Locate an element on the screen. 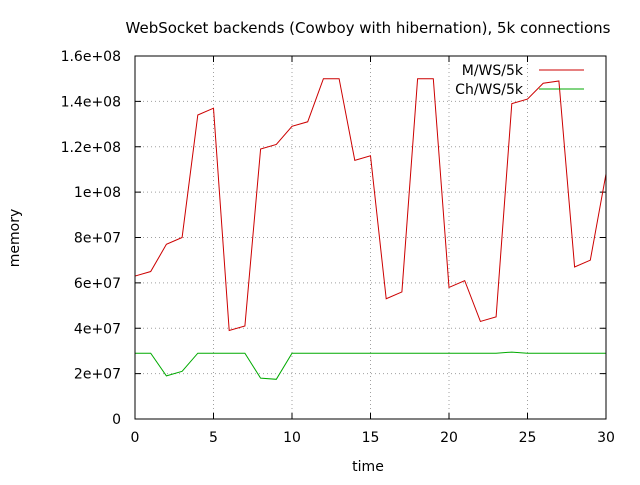 The height and width of the screenshot is (485, 640). x-tick-label: 20 is located at coordinates (449, 438).